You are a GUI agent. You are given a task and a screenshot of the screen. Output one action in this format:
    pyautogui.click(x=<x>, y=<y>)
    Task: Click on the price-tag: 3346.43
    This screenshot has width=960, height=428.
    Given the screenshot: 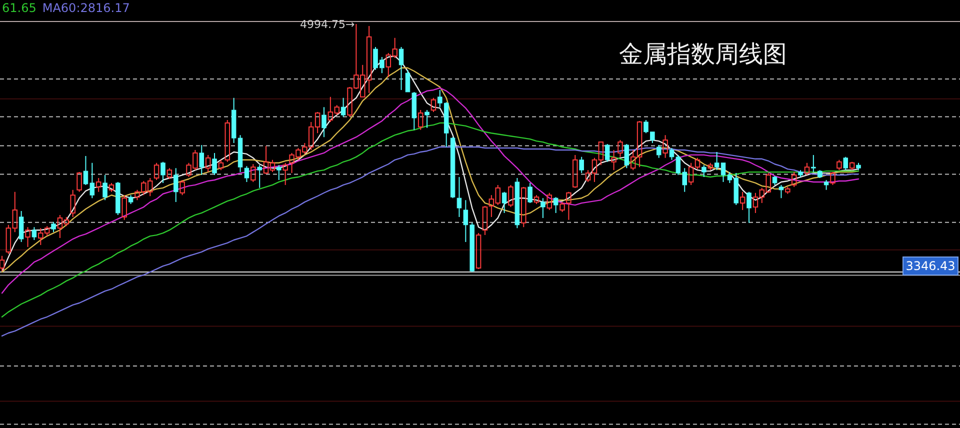 What is the action you would take?
    pyautogui.click(x=930, y=266)
    